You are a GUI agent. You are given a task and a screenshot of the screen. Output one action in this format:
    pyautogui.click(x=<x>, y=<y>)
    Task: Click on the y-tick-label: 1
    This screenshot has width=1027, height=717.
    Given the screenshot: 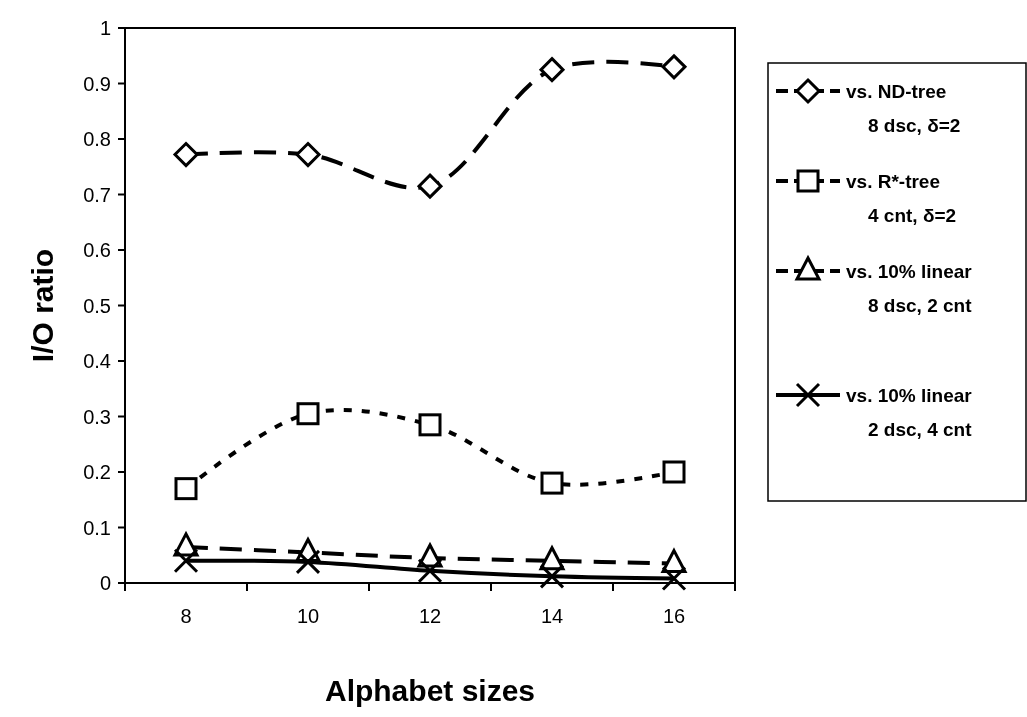 What is the action you would take?
    pyautogui.click(x=105, y=28)
    